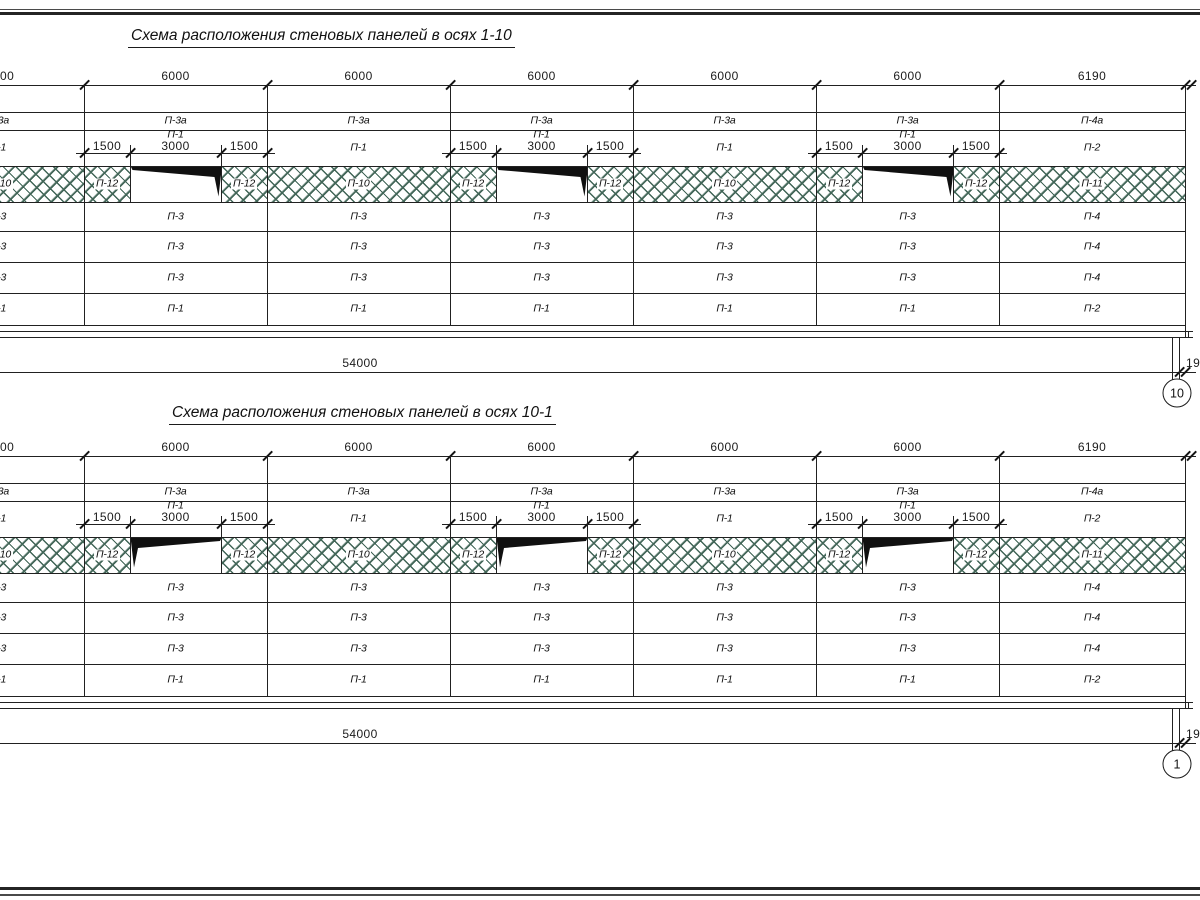 This screenshot has height=900, width=1200. I want to click on frame-line-top-thick, so click(600, 13).